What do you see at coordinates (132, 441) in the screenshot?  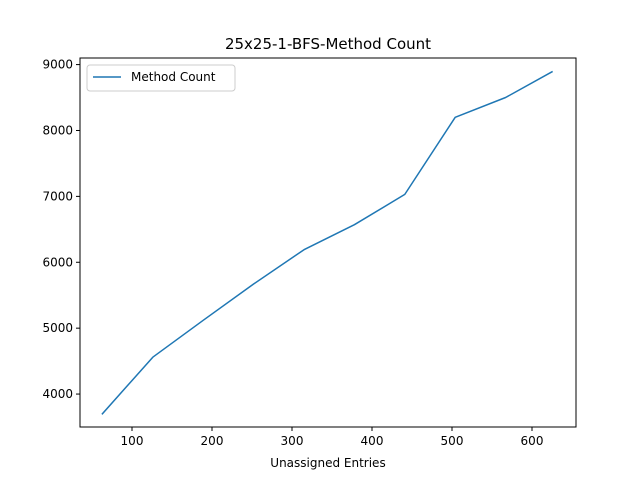 I see `x-tick-label: 100` at bounding box center [132, 441].